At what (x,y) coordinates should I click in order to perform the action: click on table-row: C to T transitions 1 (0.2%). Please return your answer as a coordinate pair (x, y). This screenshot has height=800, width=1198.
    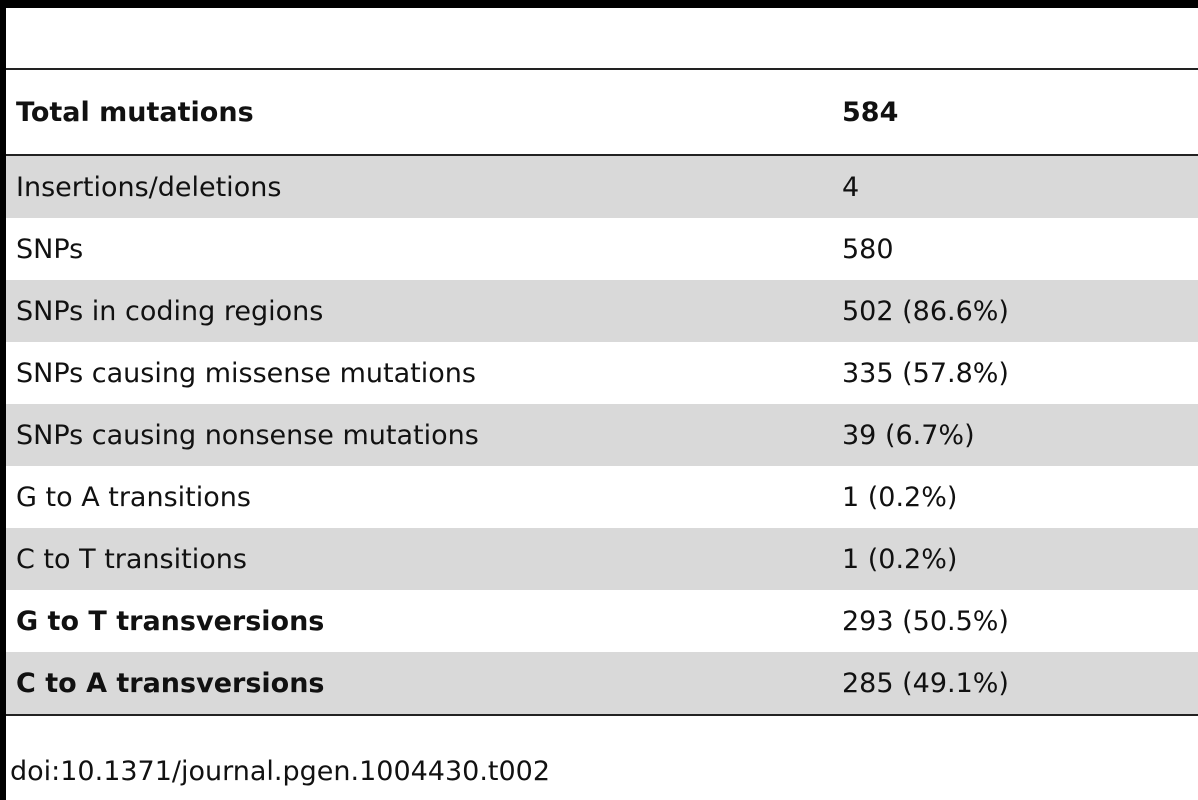
    Looking at the image, I should click on (602, 559).